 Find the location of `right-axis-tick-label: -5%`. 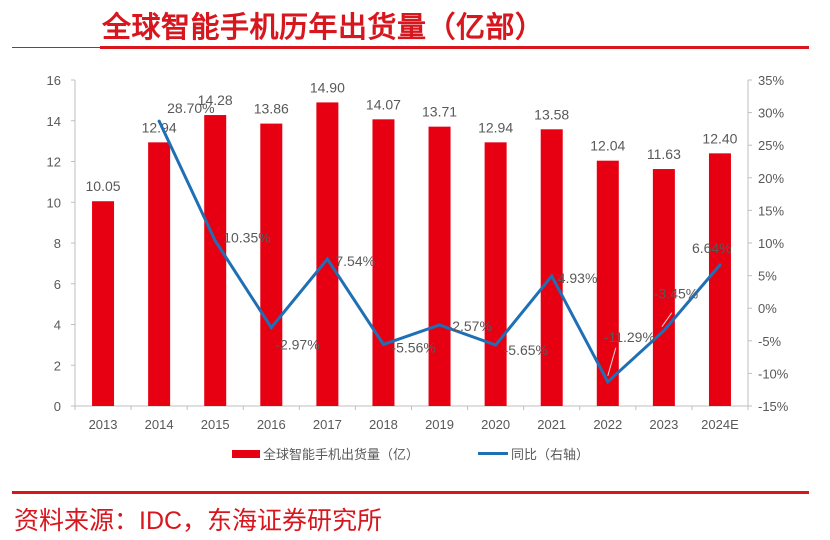

right-axis-tick-label: -5% is located at coordinates (770, 341).